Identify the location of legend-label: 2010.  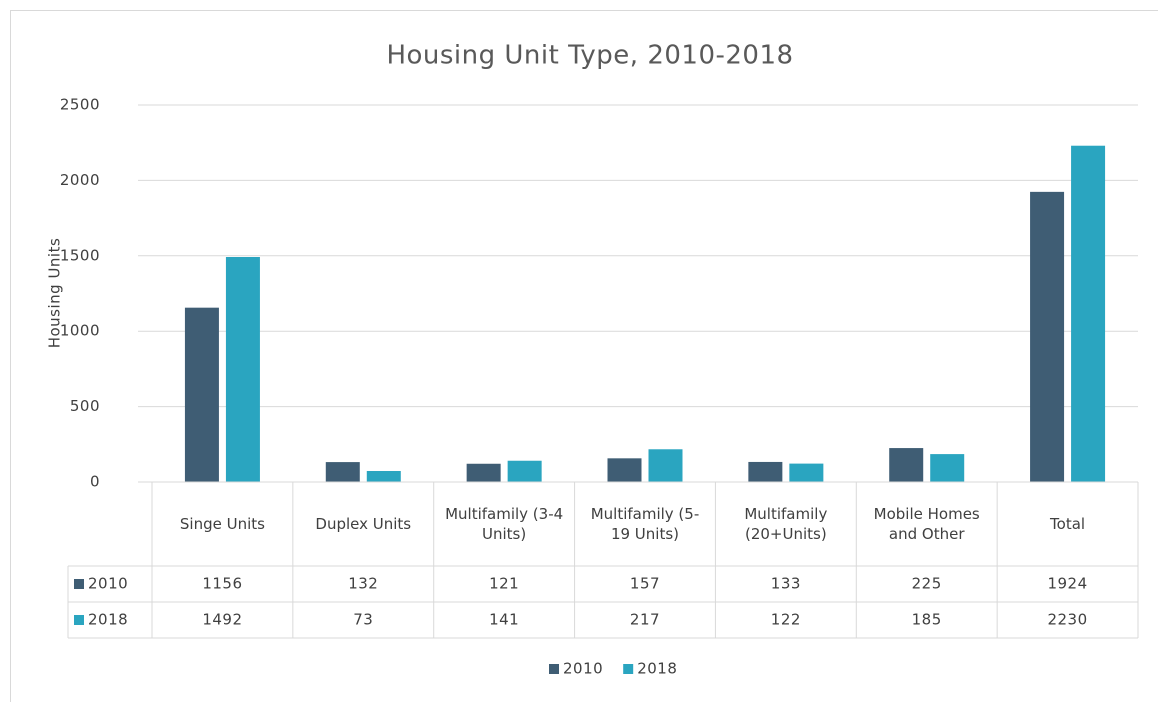
(583, 669).